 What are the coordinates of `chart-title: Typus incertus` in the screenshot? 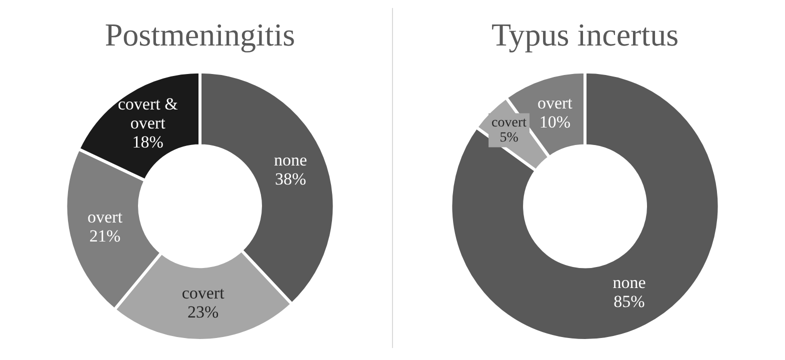 It's located at (585, 34).